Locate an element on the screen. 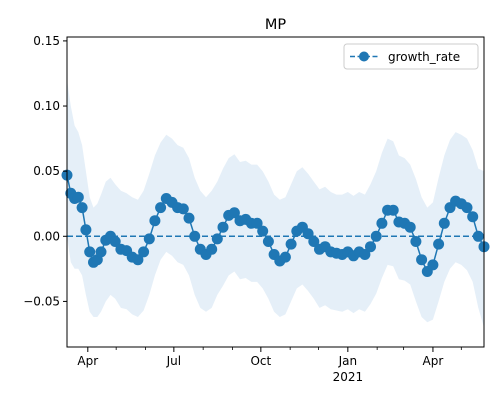  y-tick-label: −0.05 is located at coordinates (41, 301).